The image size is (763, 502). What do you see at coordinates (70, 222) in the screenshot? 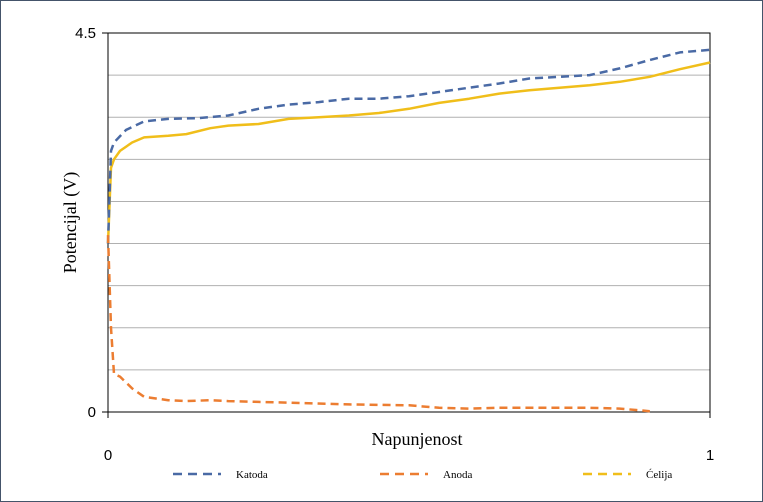
I see `y-axis-title: Potencijal (V)` at bounding box center [70, 222].